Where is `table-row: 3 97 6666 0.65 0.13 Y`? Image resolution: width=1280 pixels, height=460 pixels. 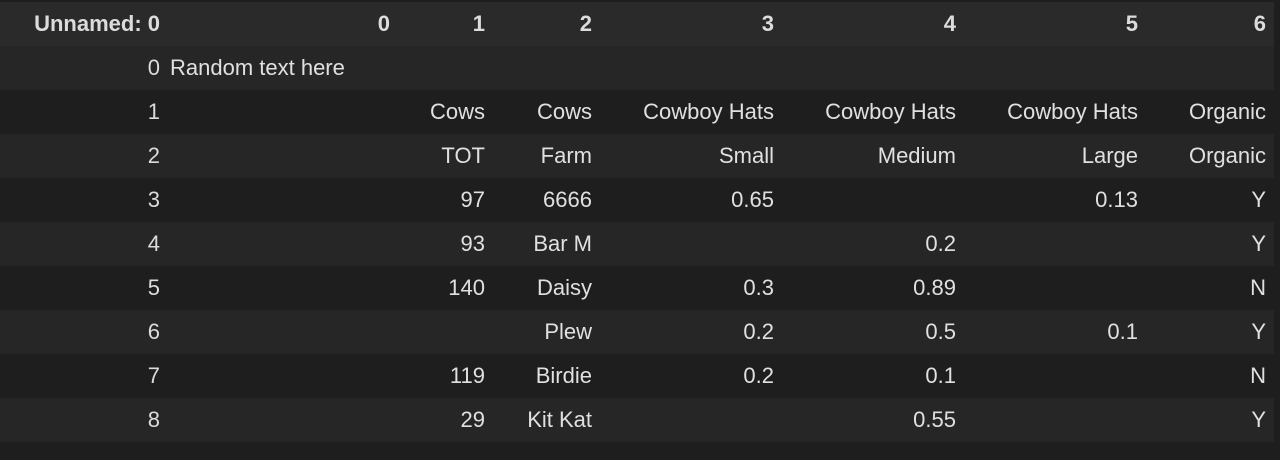
table-row: 3 97 6666 0.65 0.13 Y is located at coordinates (637, 200).